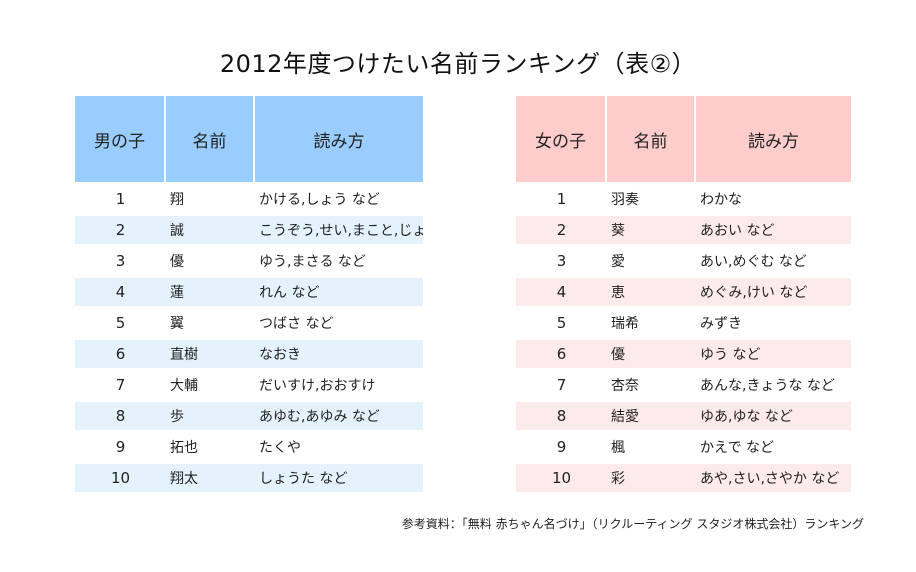 This screenshot has height=572, width=916. Describe the element at coordinates (773, 445) in the screenshot. I see `reading-cell: かえで など` at that location.